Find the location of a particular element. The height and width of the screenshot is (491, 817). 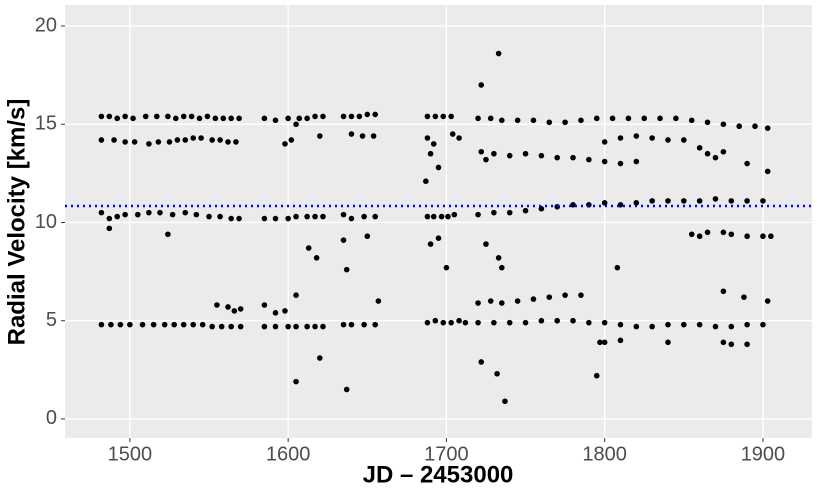

y-tick-label: 0 is located at coordinates (51, 418).